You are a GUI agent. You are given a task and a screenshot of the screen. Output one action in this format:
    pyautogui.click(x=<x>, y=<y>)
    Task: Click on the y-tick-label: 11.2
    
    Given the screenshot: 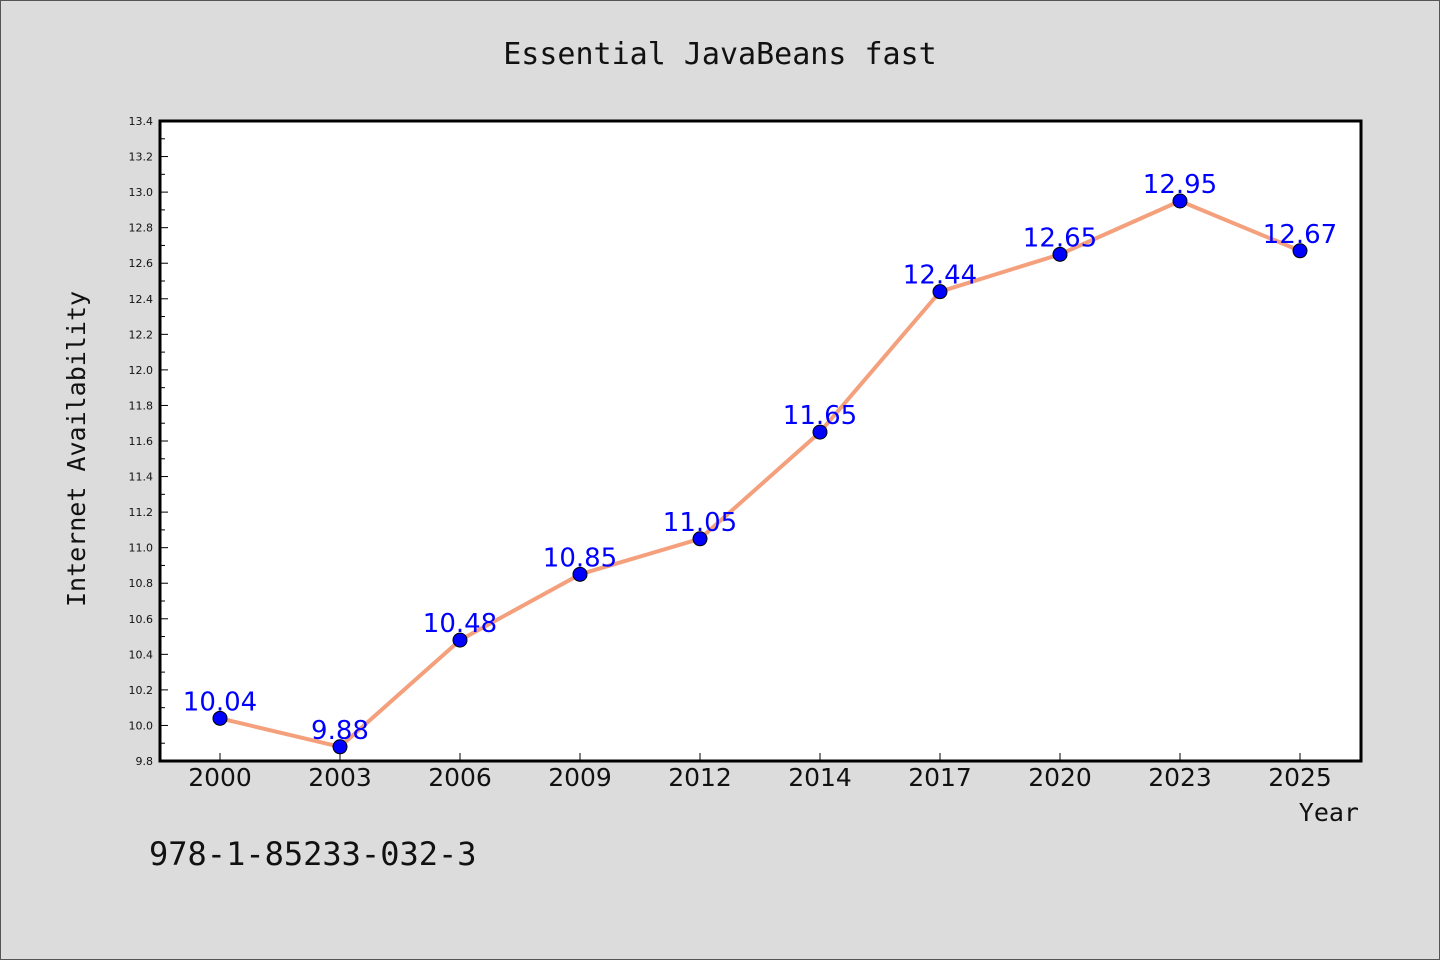 What is the action you would take?
    pyautogui.click(x=141, y=512)
    